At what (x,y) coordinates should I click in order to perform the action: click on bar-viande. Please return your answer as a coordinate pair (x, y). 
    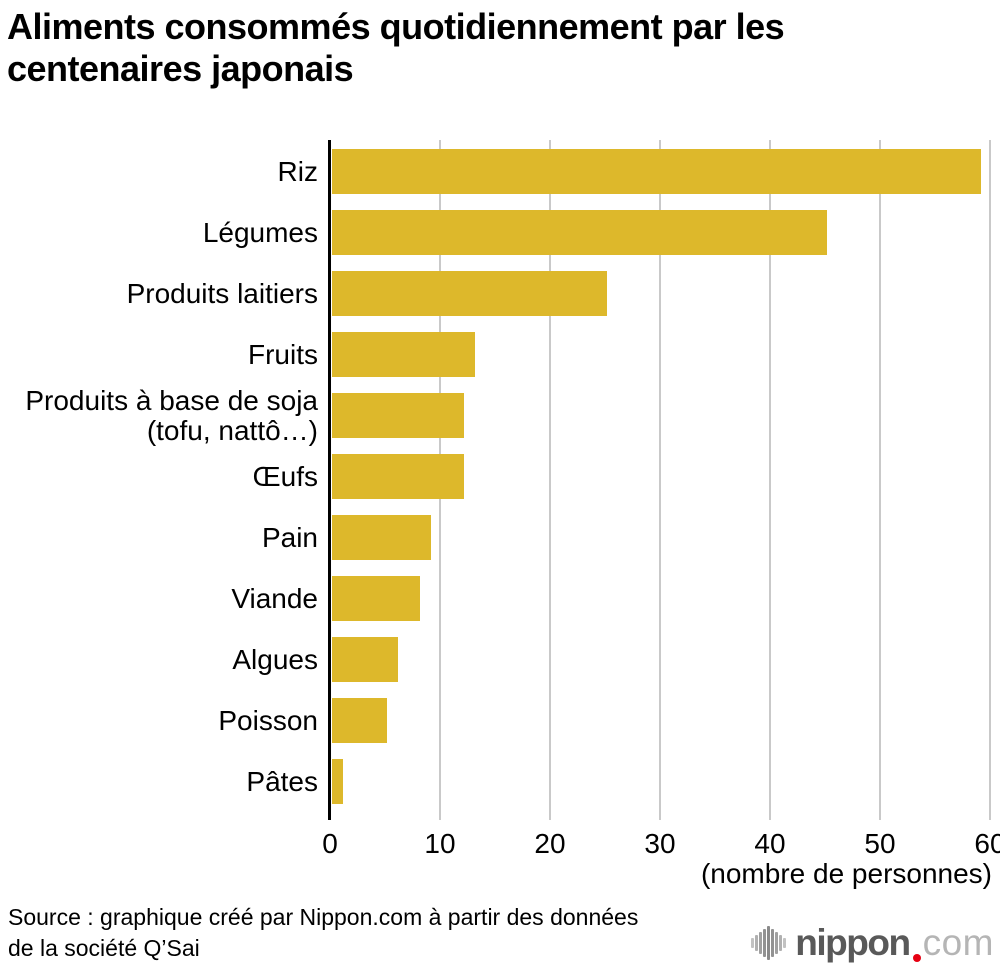
    Looking at the image, I should click on (376, 598).